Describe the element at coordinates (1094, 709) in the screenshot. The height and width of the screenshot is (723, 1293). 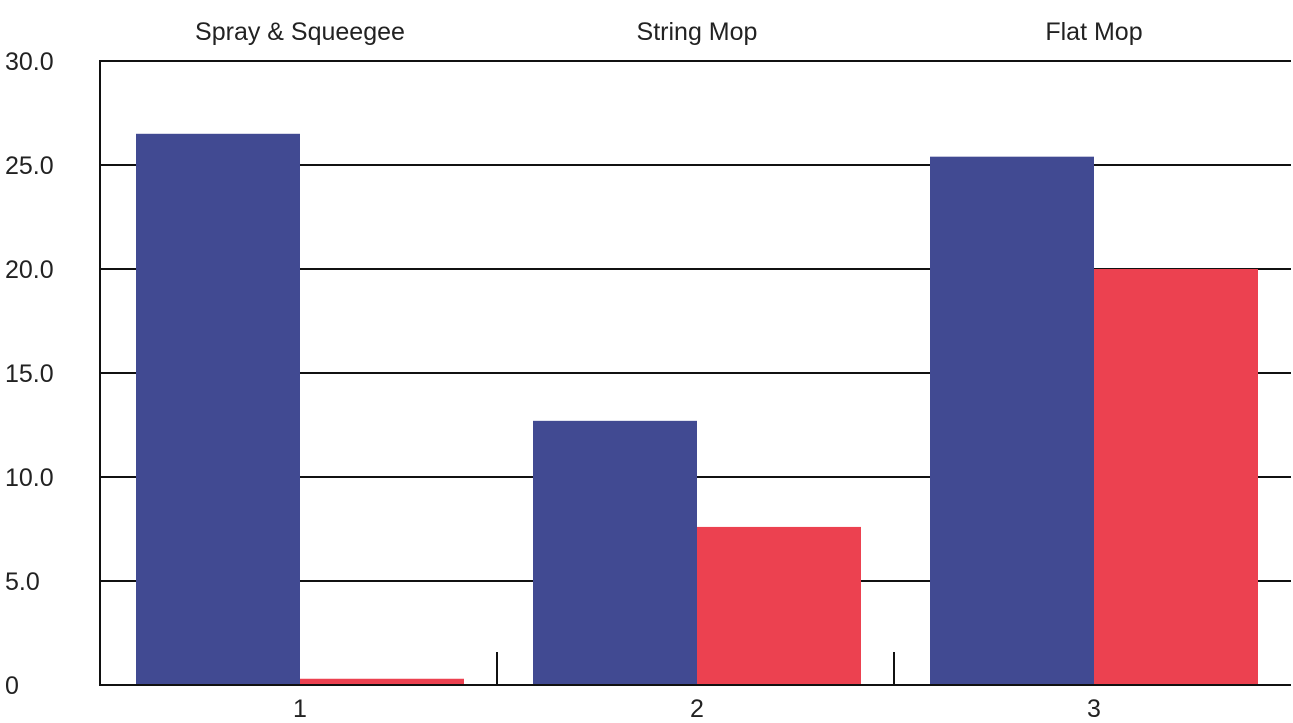
I see `x-tick-label: 3` at that location.